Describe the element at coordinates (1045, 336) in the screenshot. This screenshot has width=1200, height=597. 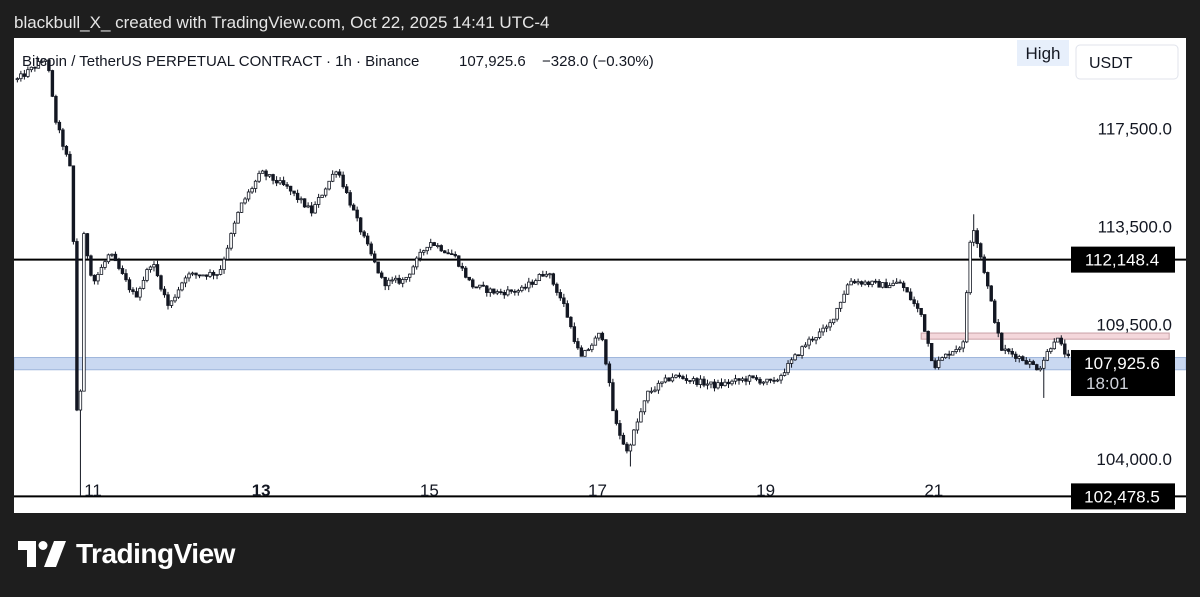
I see `pink-zone` at that location.